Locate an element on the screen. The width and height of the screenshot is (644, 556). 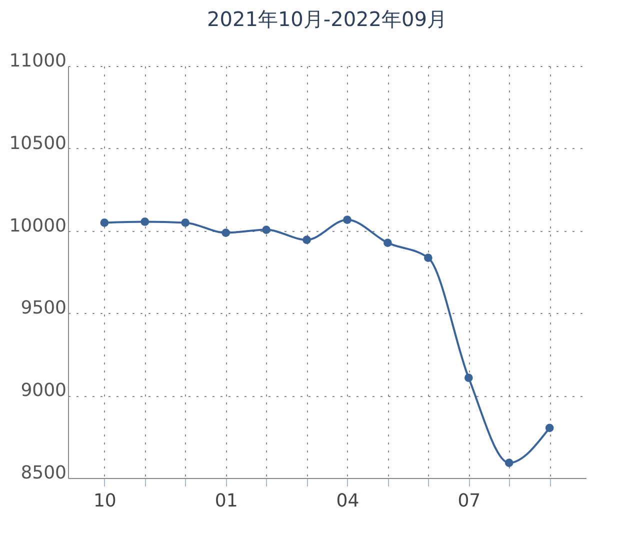
x-tick-label: 04 is located at coordinates (348, 501).